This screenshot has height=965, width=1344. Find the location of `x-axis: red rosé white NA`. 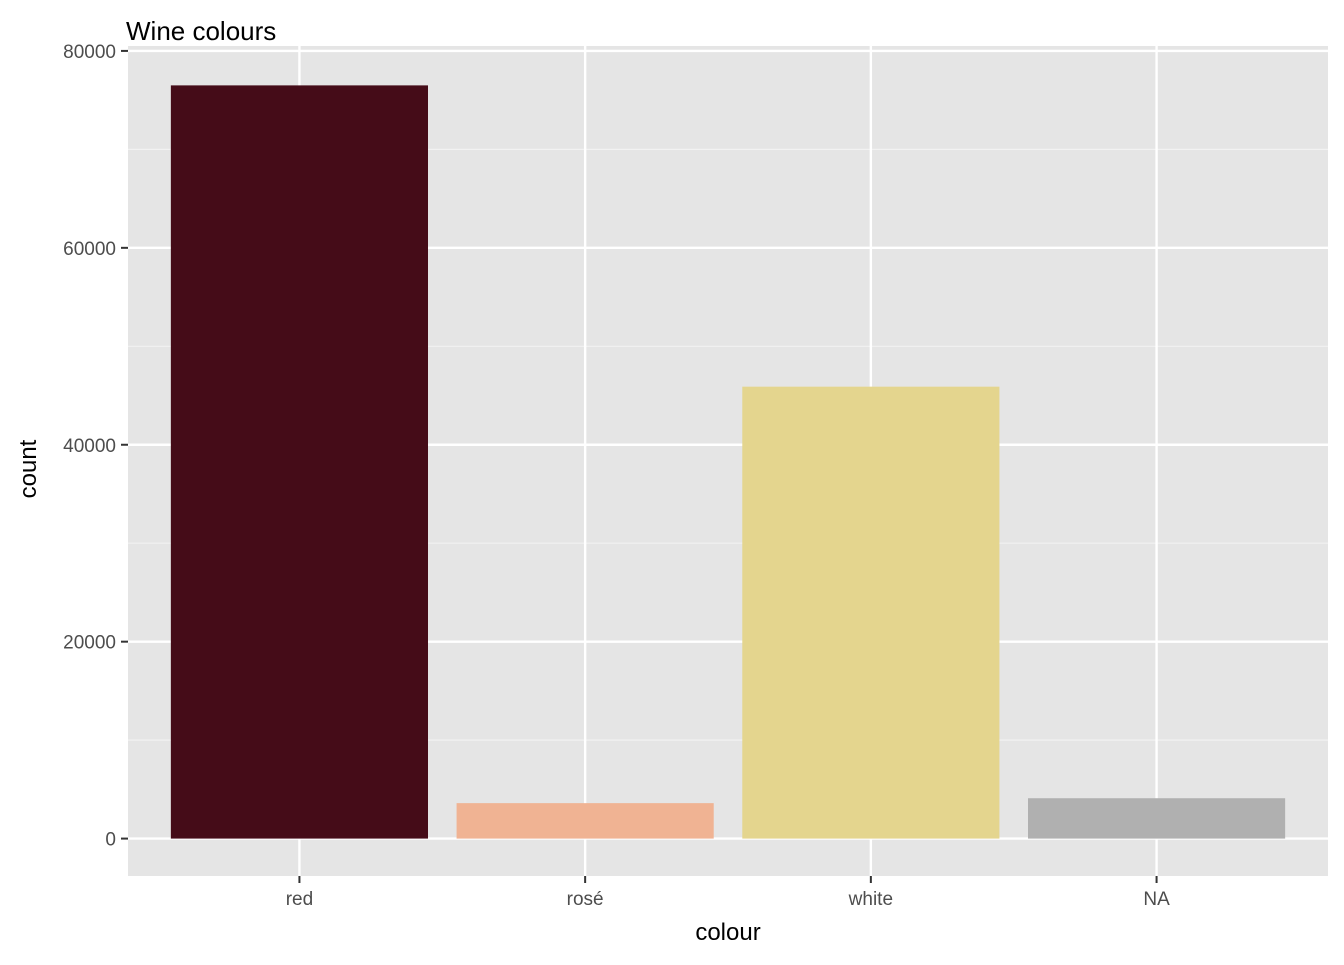

x-axis: red rosé white NA is located at coordinates (728, 893).